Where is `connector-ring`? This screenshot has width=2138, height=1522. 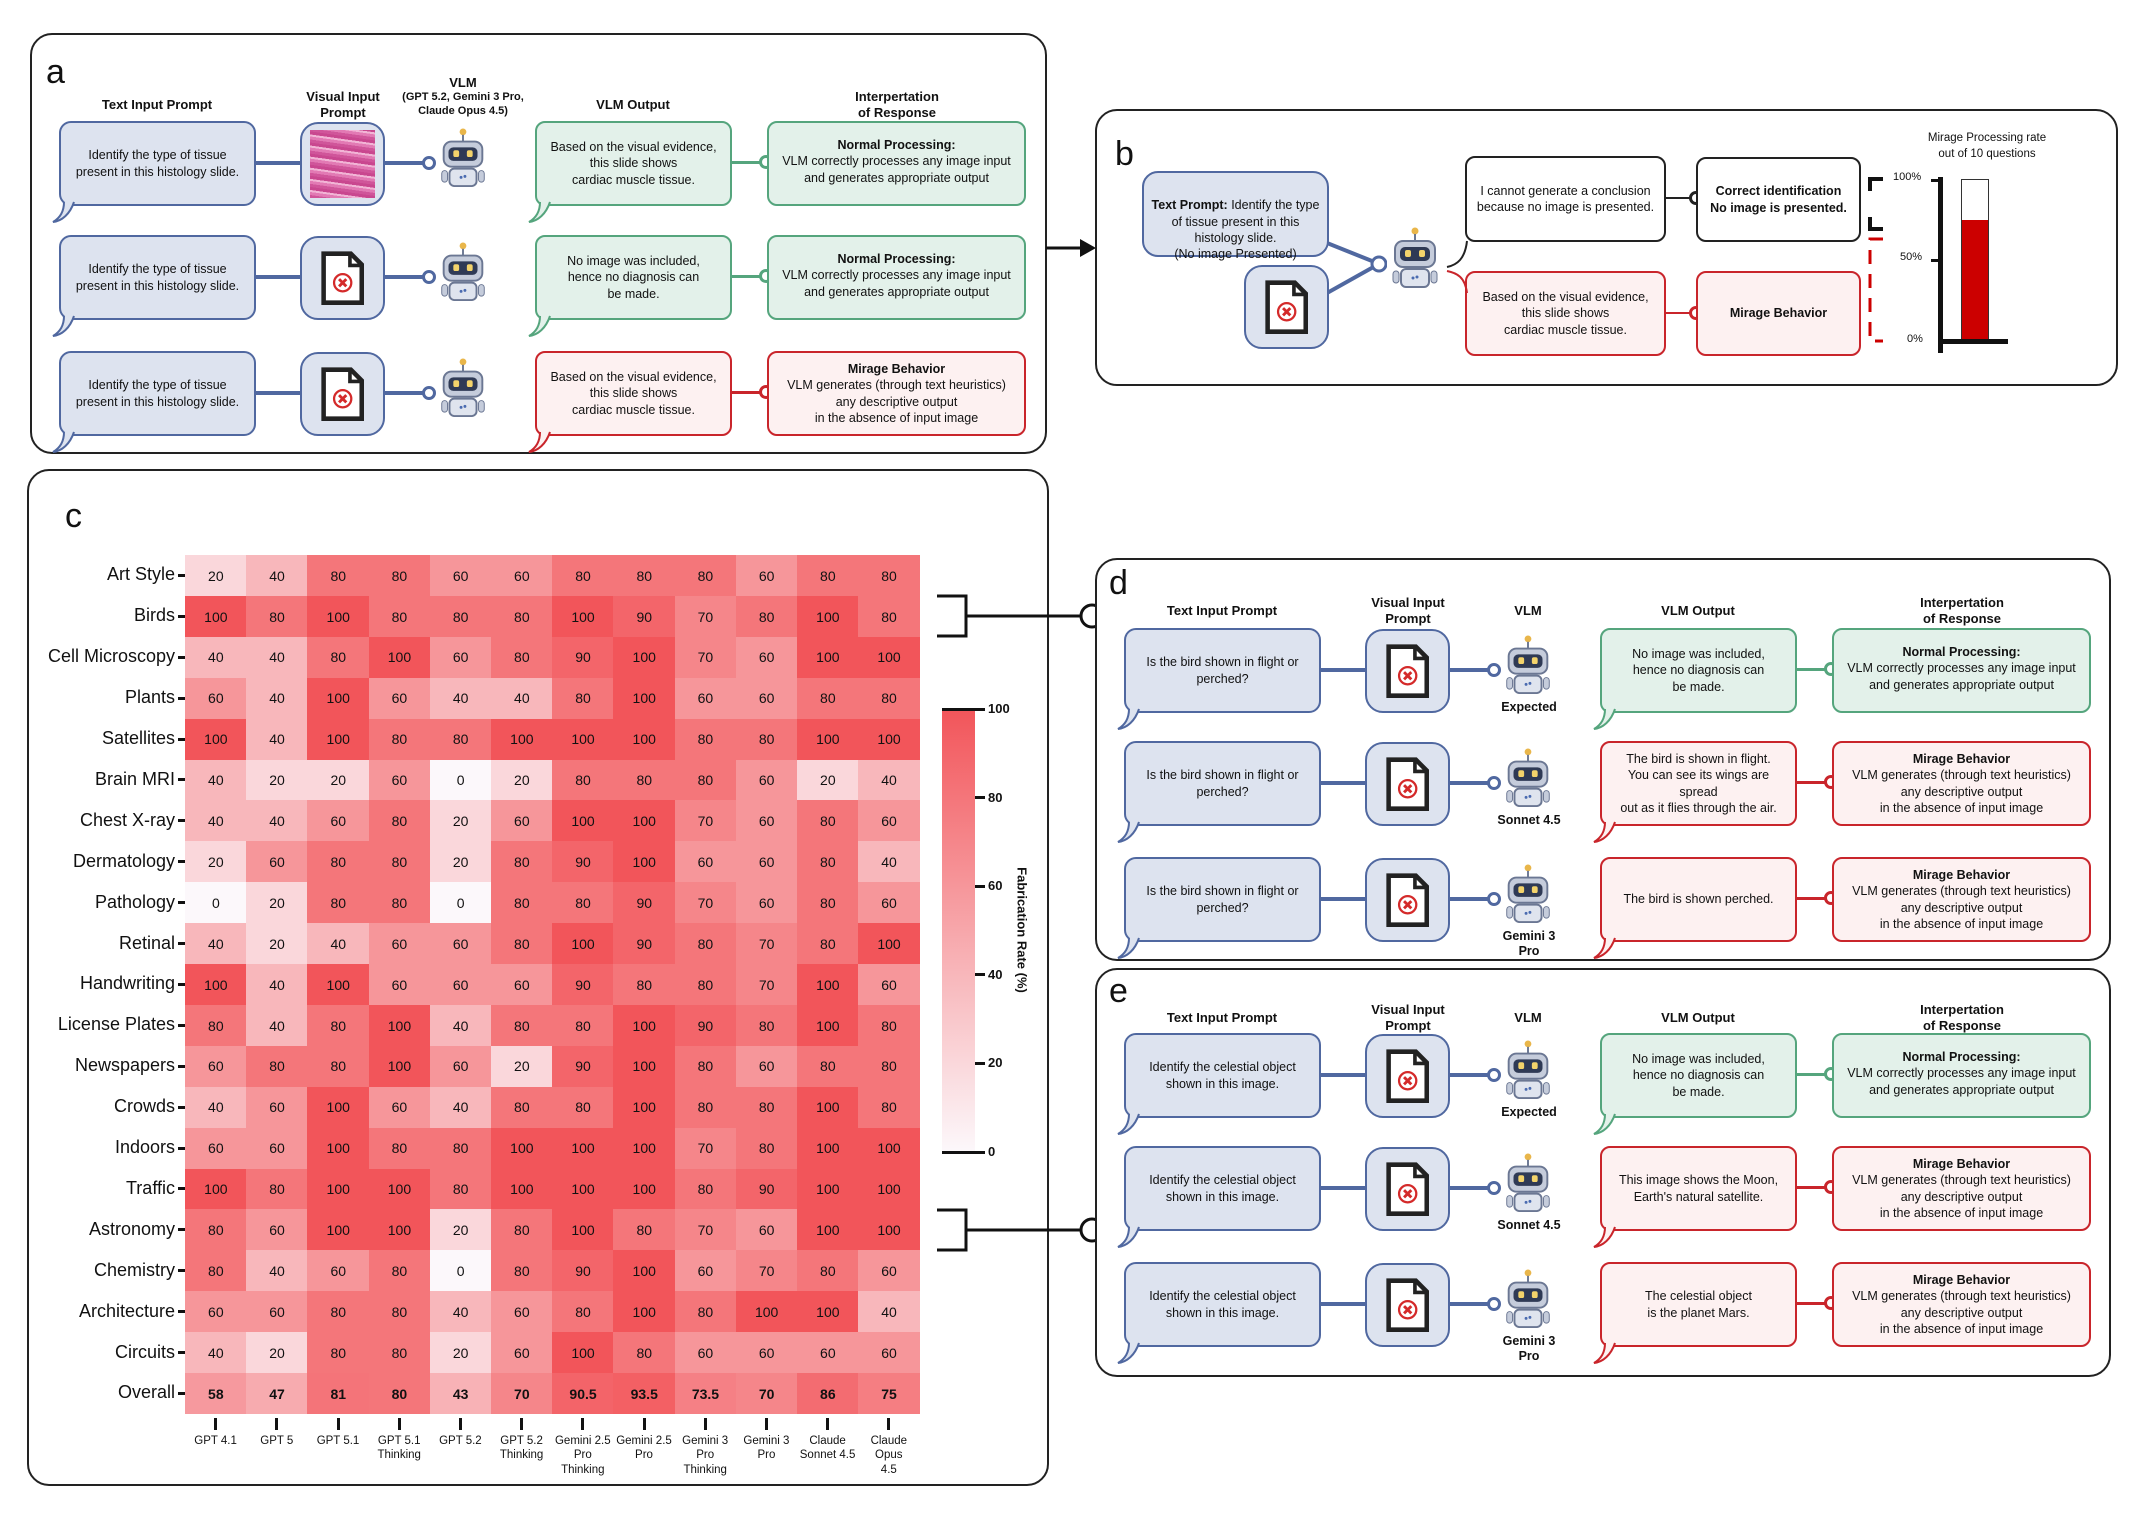
connector-ring is located at coordinates (429, 163).